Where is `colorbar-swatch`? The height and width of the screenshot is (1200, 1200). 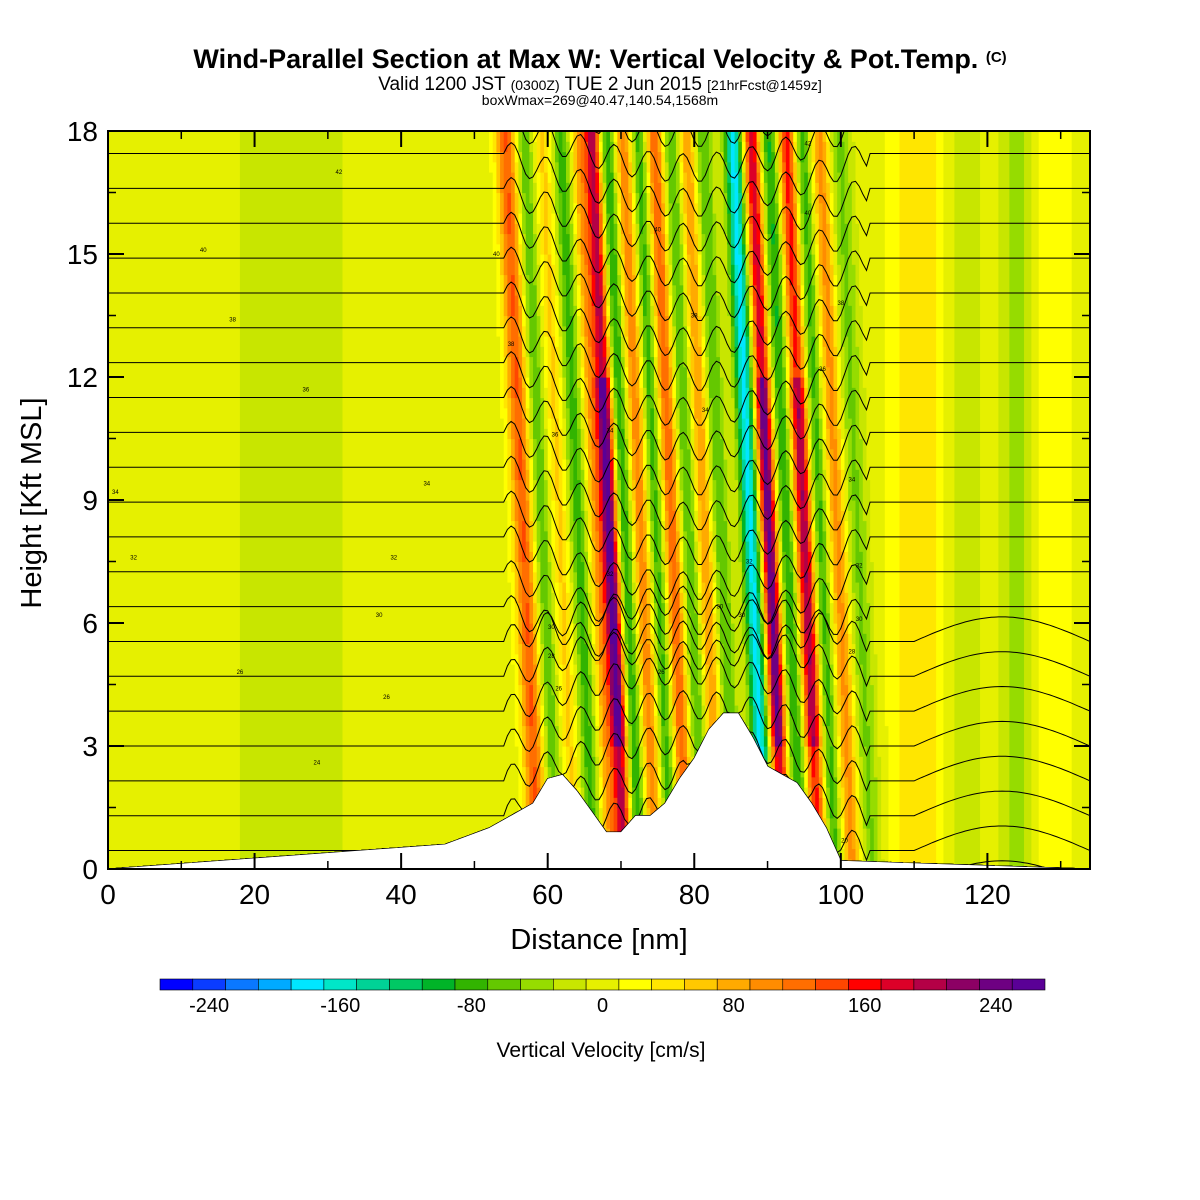
colorbar-swatch is located at coordinates (996, 984).